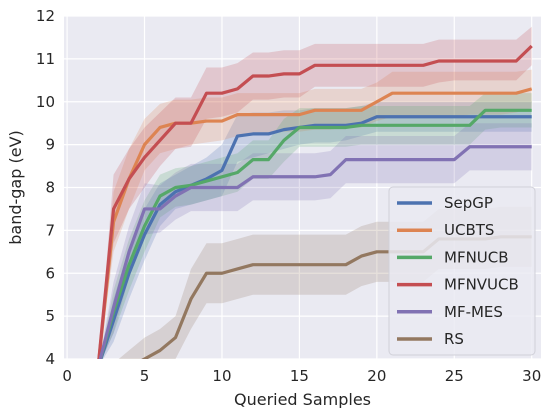 The image size is (545, 408). I want to click on legend-label: MFNVUCB, so click(481, 285).